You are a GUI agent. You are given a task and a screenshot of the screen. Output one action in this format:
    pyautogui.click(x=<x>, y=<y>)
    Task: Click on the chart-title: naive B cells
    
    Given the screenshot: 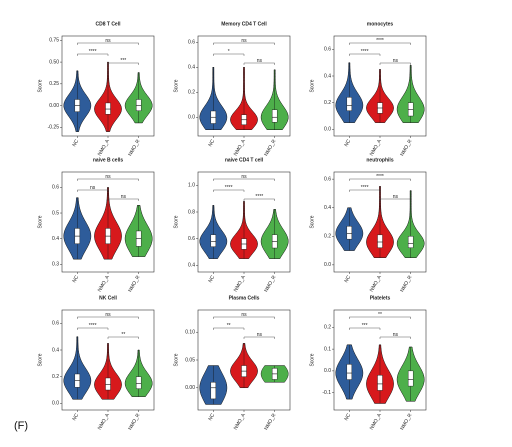 What is the action you would take?
    pyautogui.click(x=108, y=160)
    